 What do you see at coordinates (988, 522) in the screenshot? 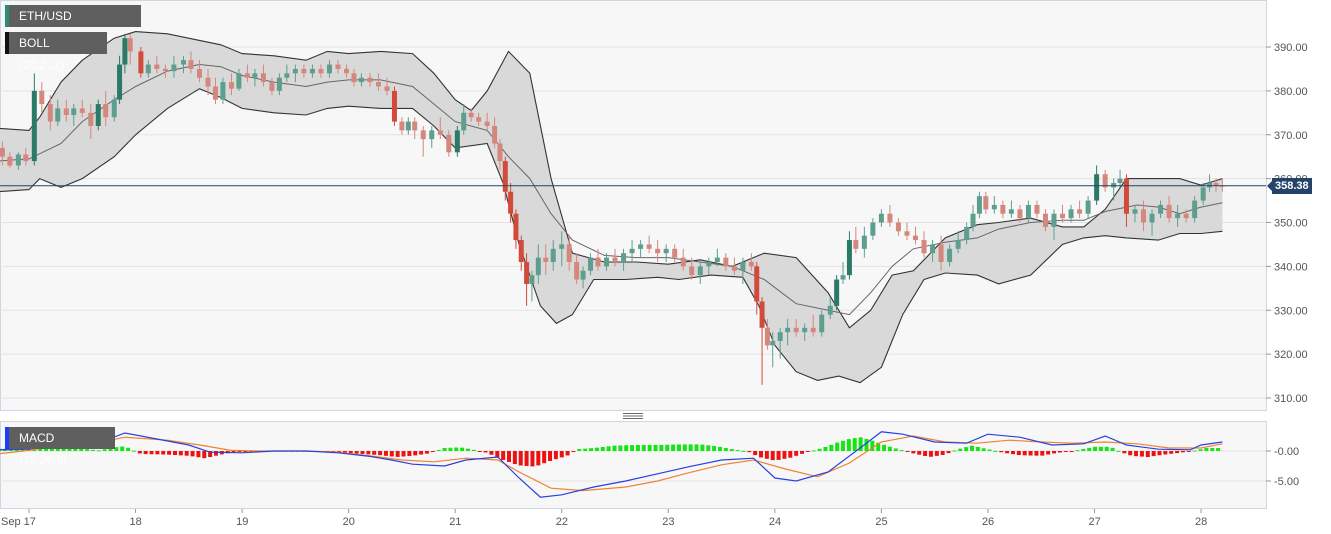
I see `svg-text: 26` at bounding box center [988, 522].